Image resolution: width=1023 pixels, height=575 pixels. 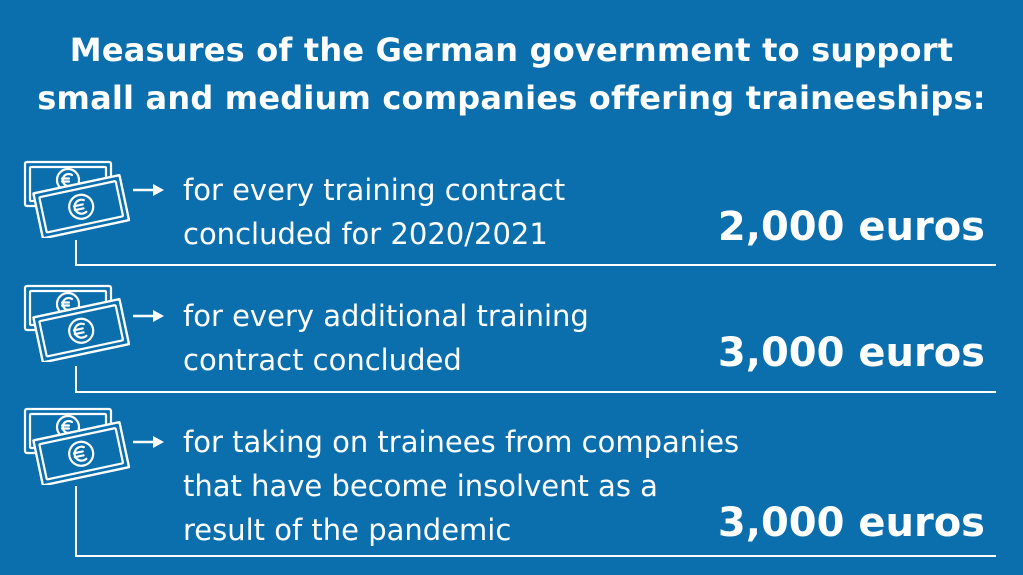 I want to click on description-line: for every training contract, so click(x=374, y=190).